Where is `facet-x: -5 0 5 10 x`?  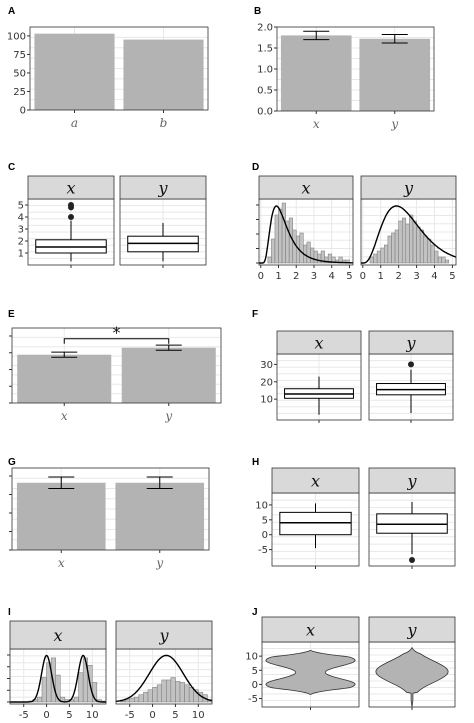
facet-x: -5 0 5 10 x is located at coordinates (307, 518).